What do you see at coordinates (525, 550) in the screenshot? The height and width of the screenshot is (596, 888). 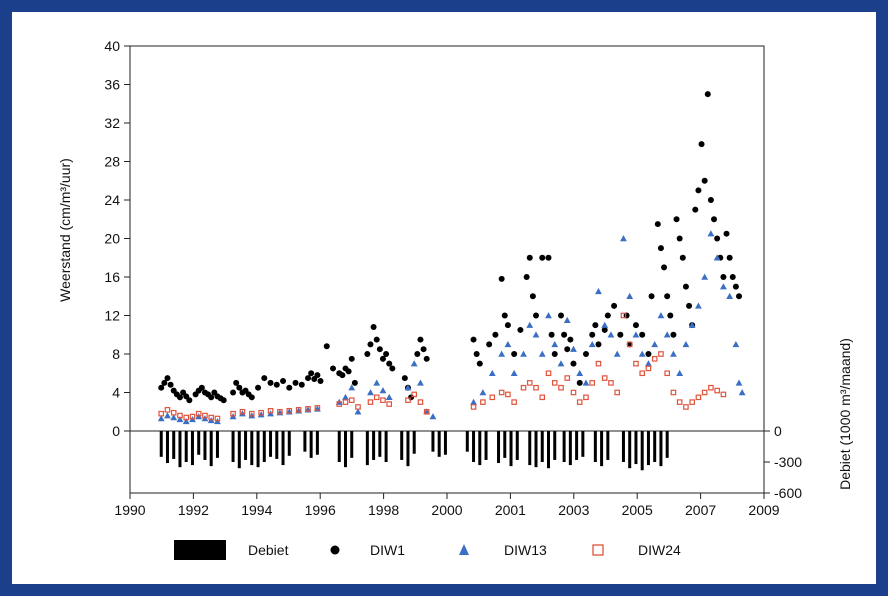 I see `legend-label: DIW13` at bounding box center [525, 550].